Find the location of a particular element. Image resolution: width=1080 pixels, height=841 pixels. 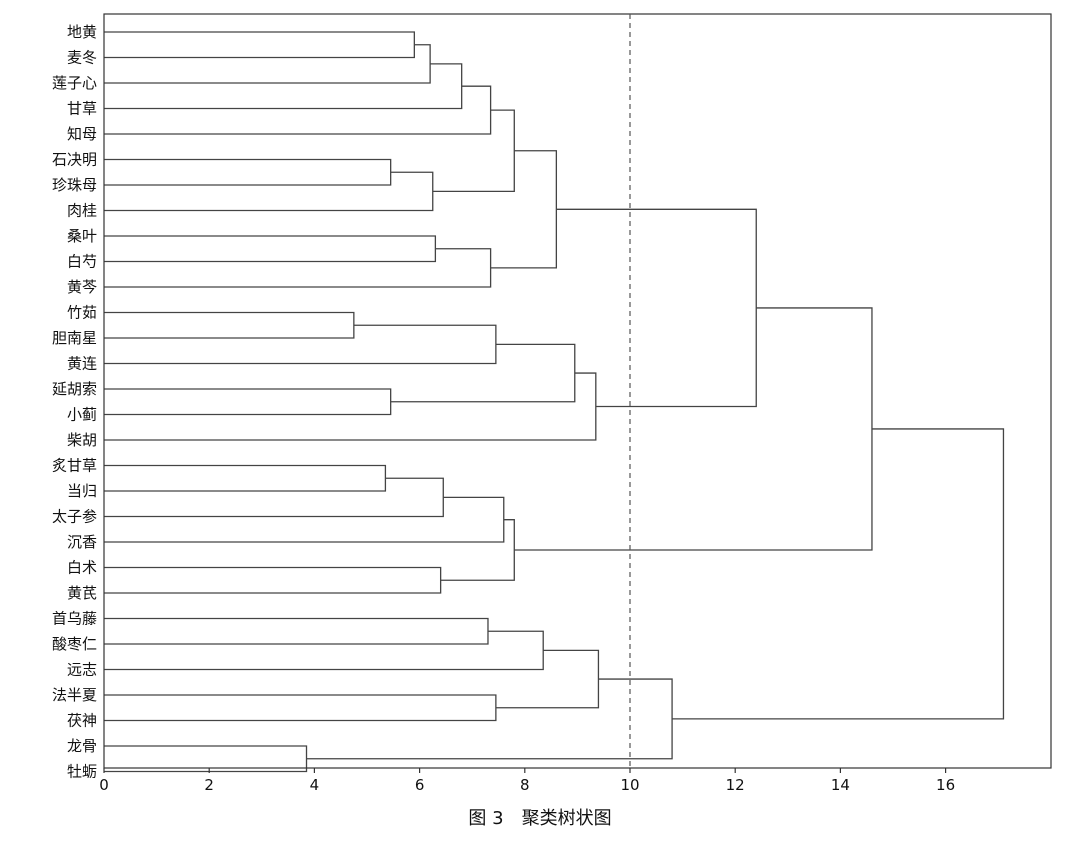

x-tick-label: 8 is located at coordinates (525, 785).